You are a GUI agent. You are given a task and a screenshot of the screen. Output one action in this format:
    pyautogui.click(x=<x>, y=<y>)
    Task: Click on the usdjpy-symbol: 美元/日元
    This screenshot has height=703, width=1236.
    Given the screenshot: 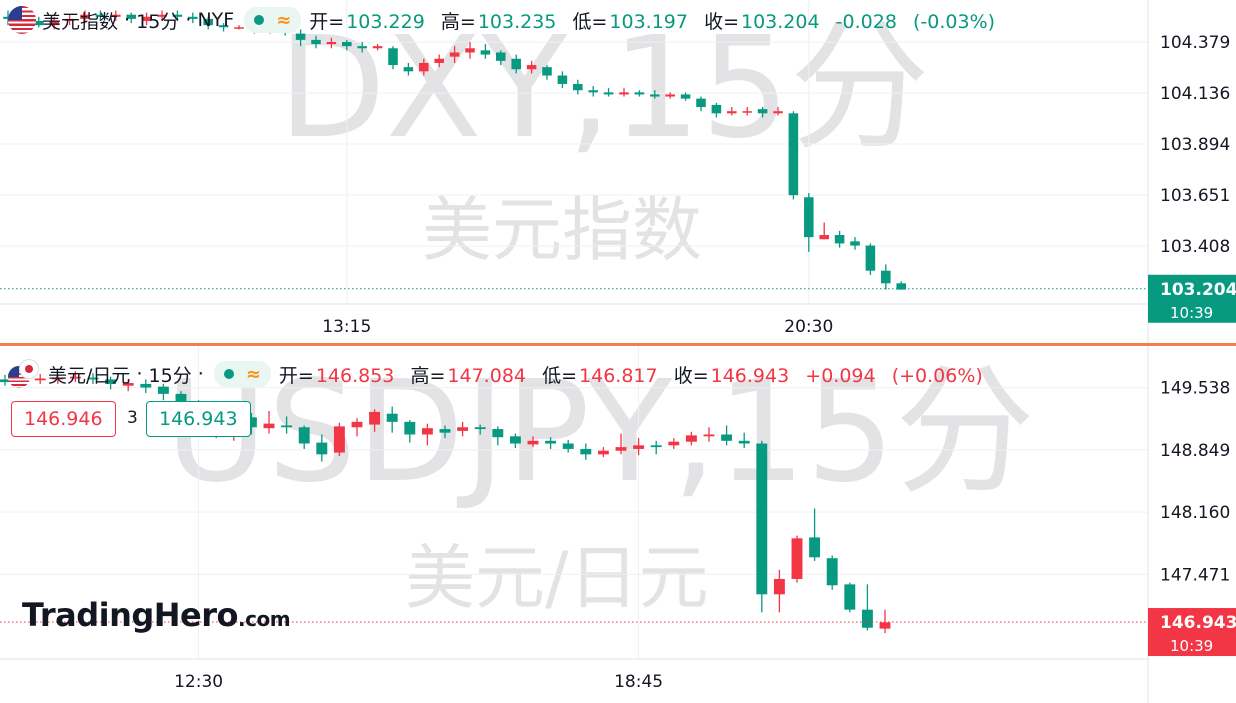 What is the action you would take?
    pyautogui.click(x=89, y=375)
    